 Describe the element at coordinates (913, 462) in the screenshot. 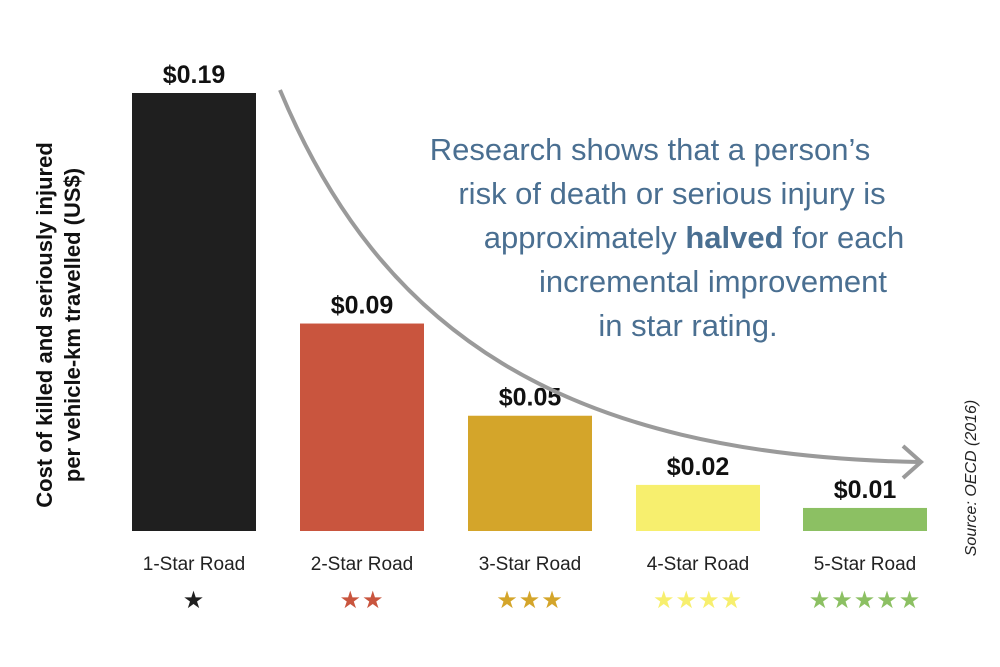

I see `arrow-head-icon` at that location.